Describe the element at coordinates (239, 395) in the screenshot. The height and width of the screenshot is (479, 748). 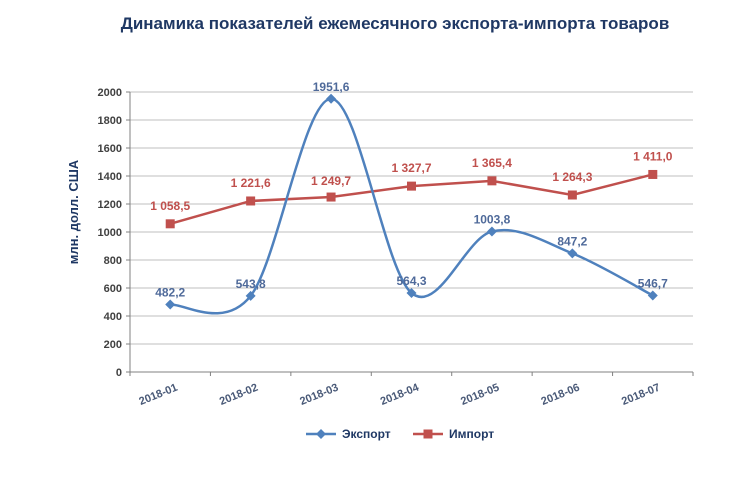
I see `x-tick-label: 2018-02` at that location.